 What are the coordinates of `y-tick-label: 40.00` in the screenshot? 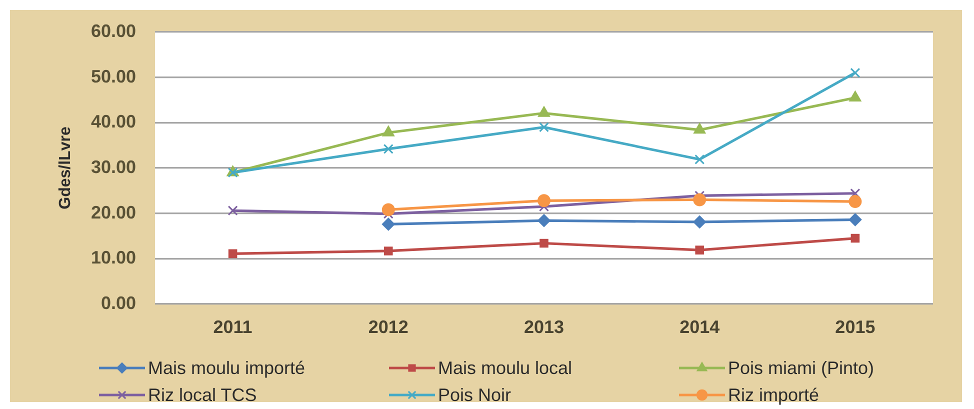 It's located at (113, 122).